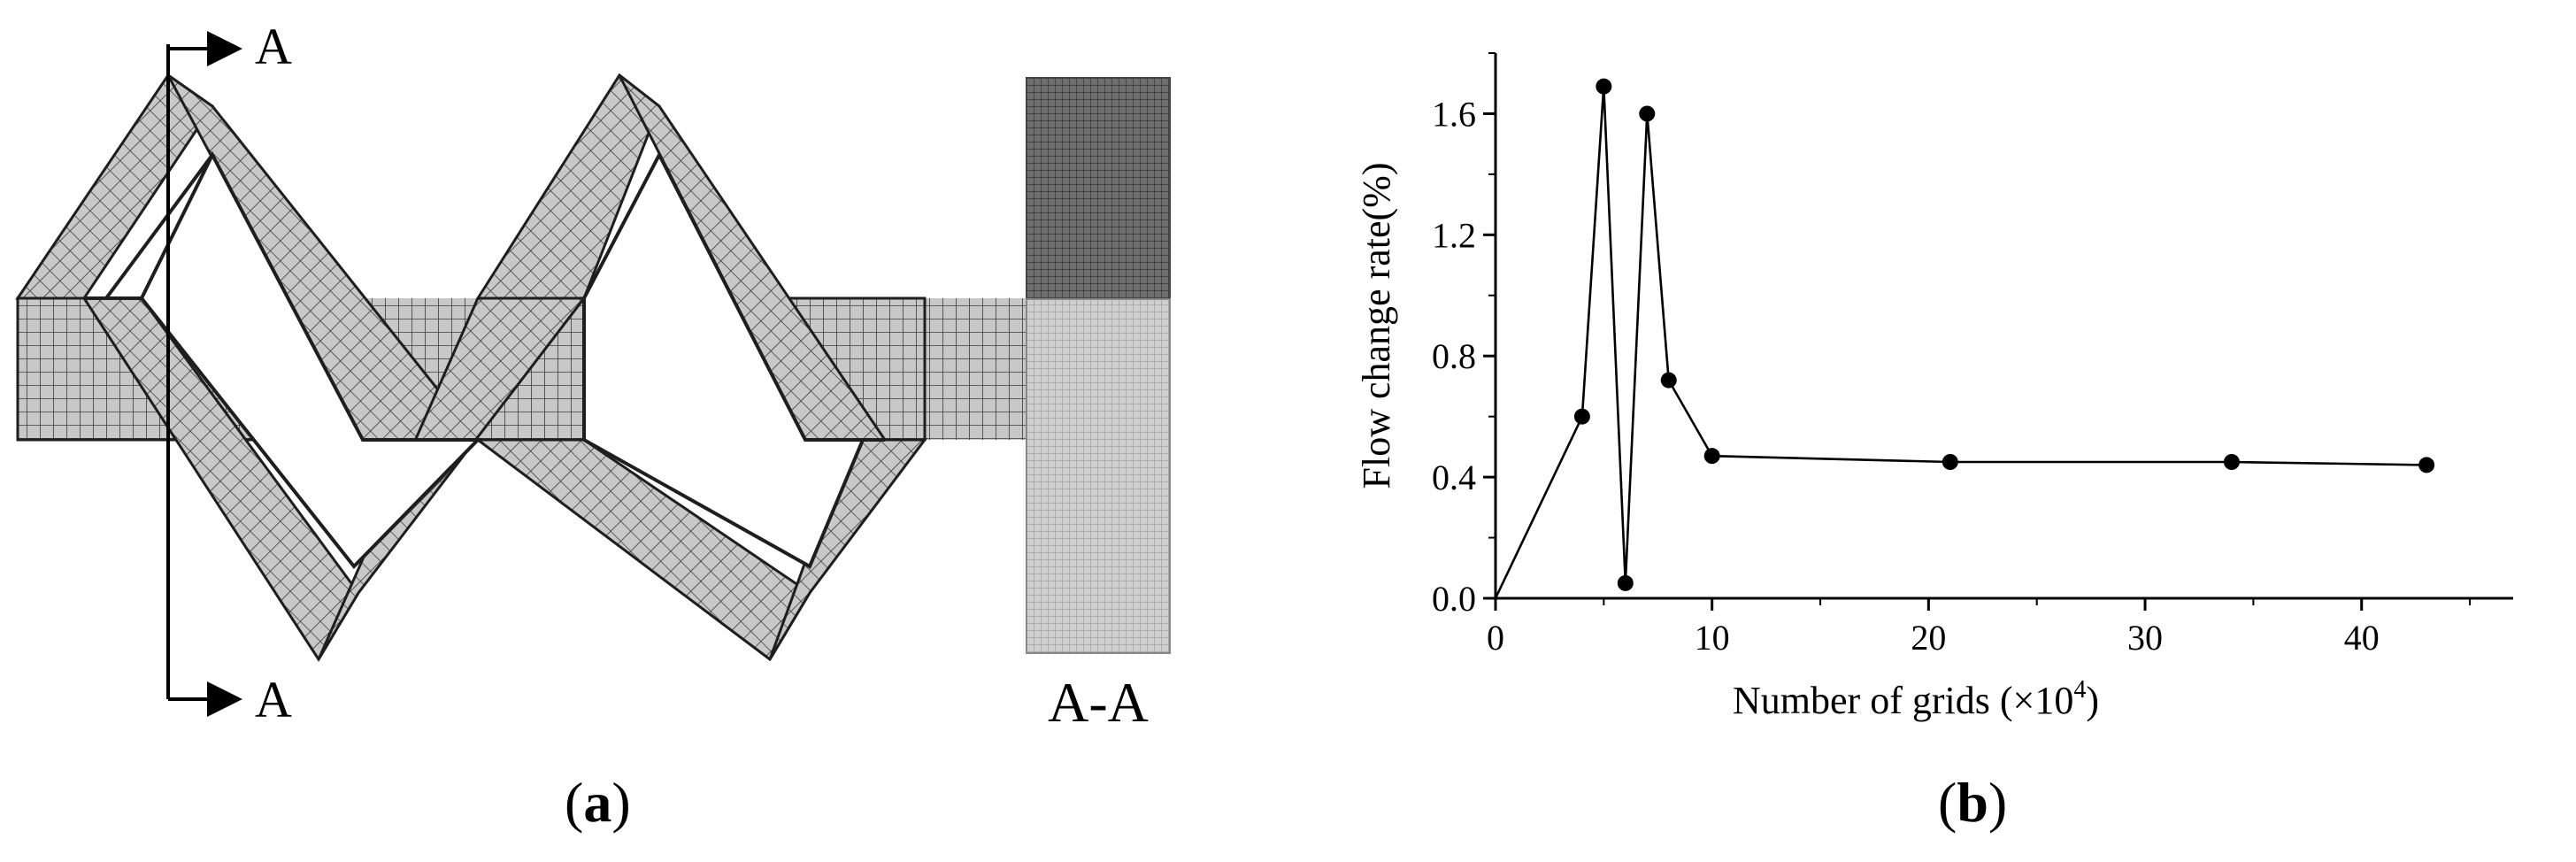  What do you see at coordinates (1454, 599) in the screenshot?
I see `y-tick-label: 0.0` at bounding box center [1454, 599].